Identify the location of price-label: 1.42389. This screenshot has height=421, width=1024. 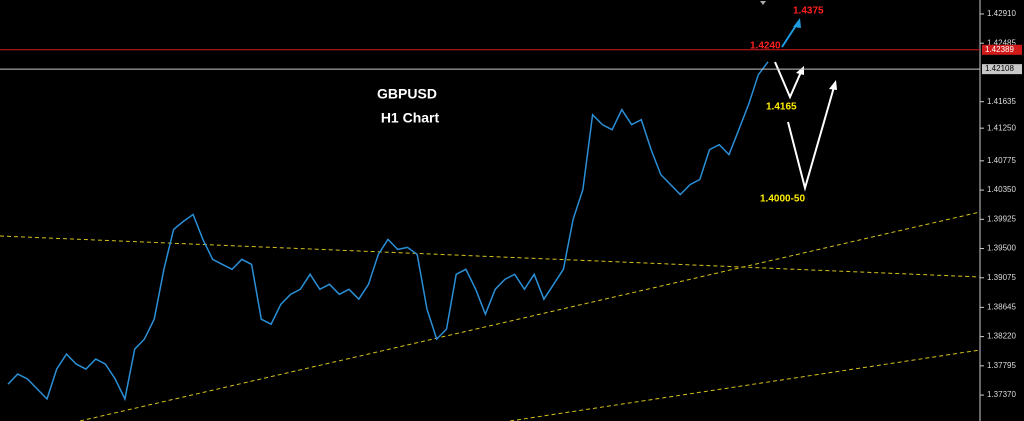
(999, 49).